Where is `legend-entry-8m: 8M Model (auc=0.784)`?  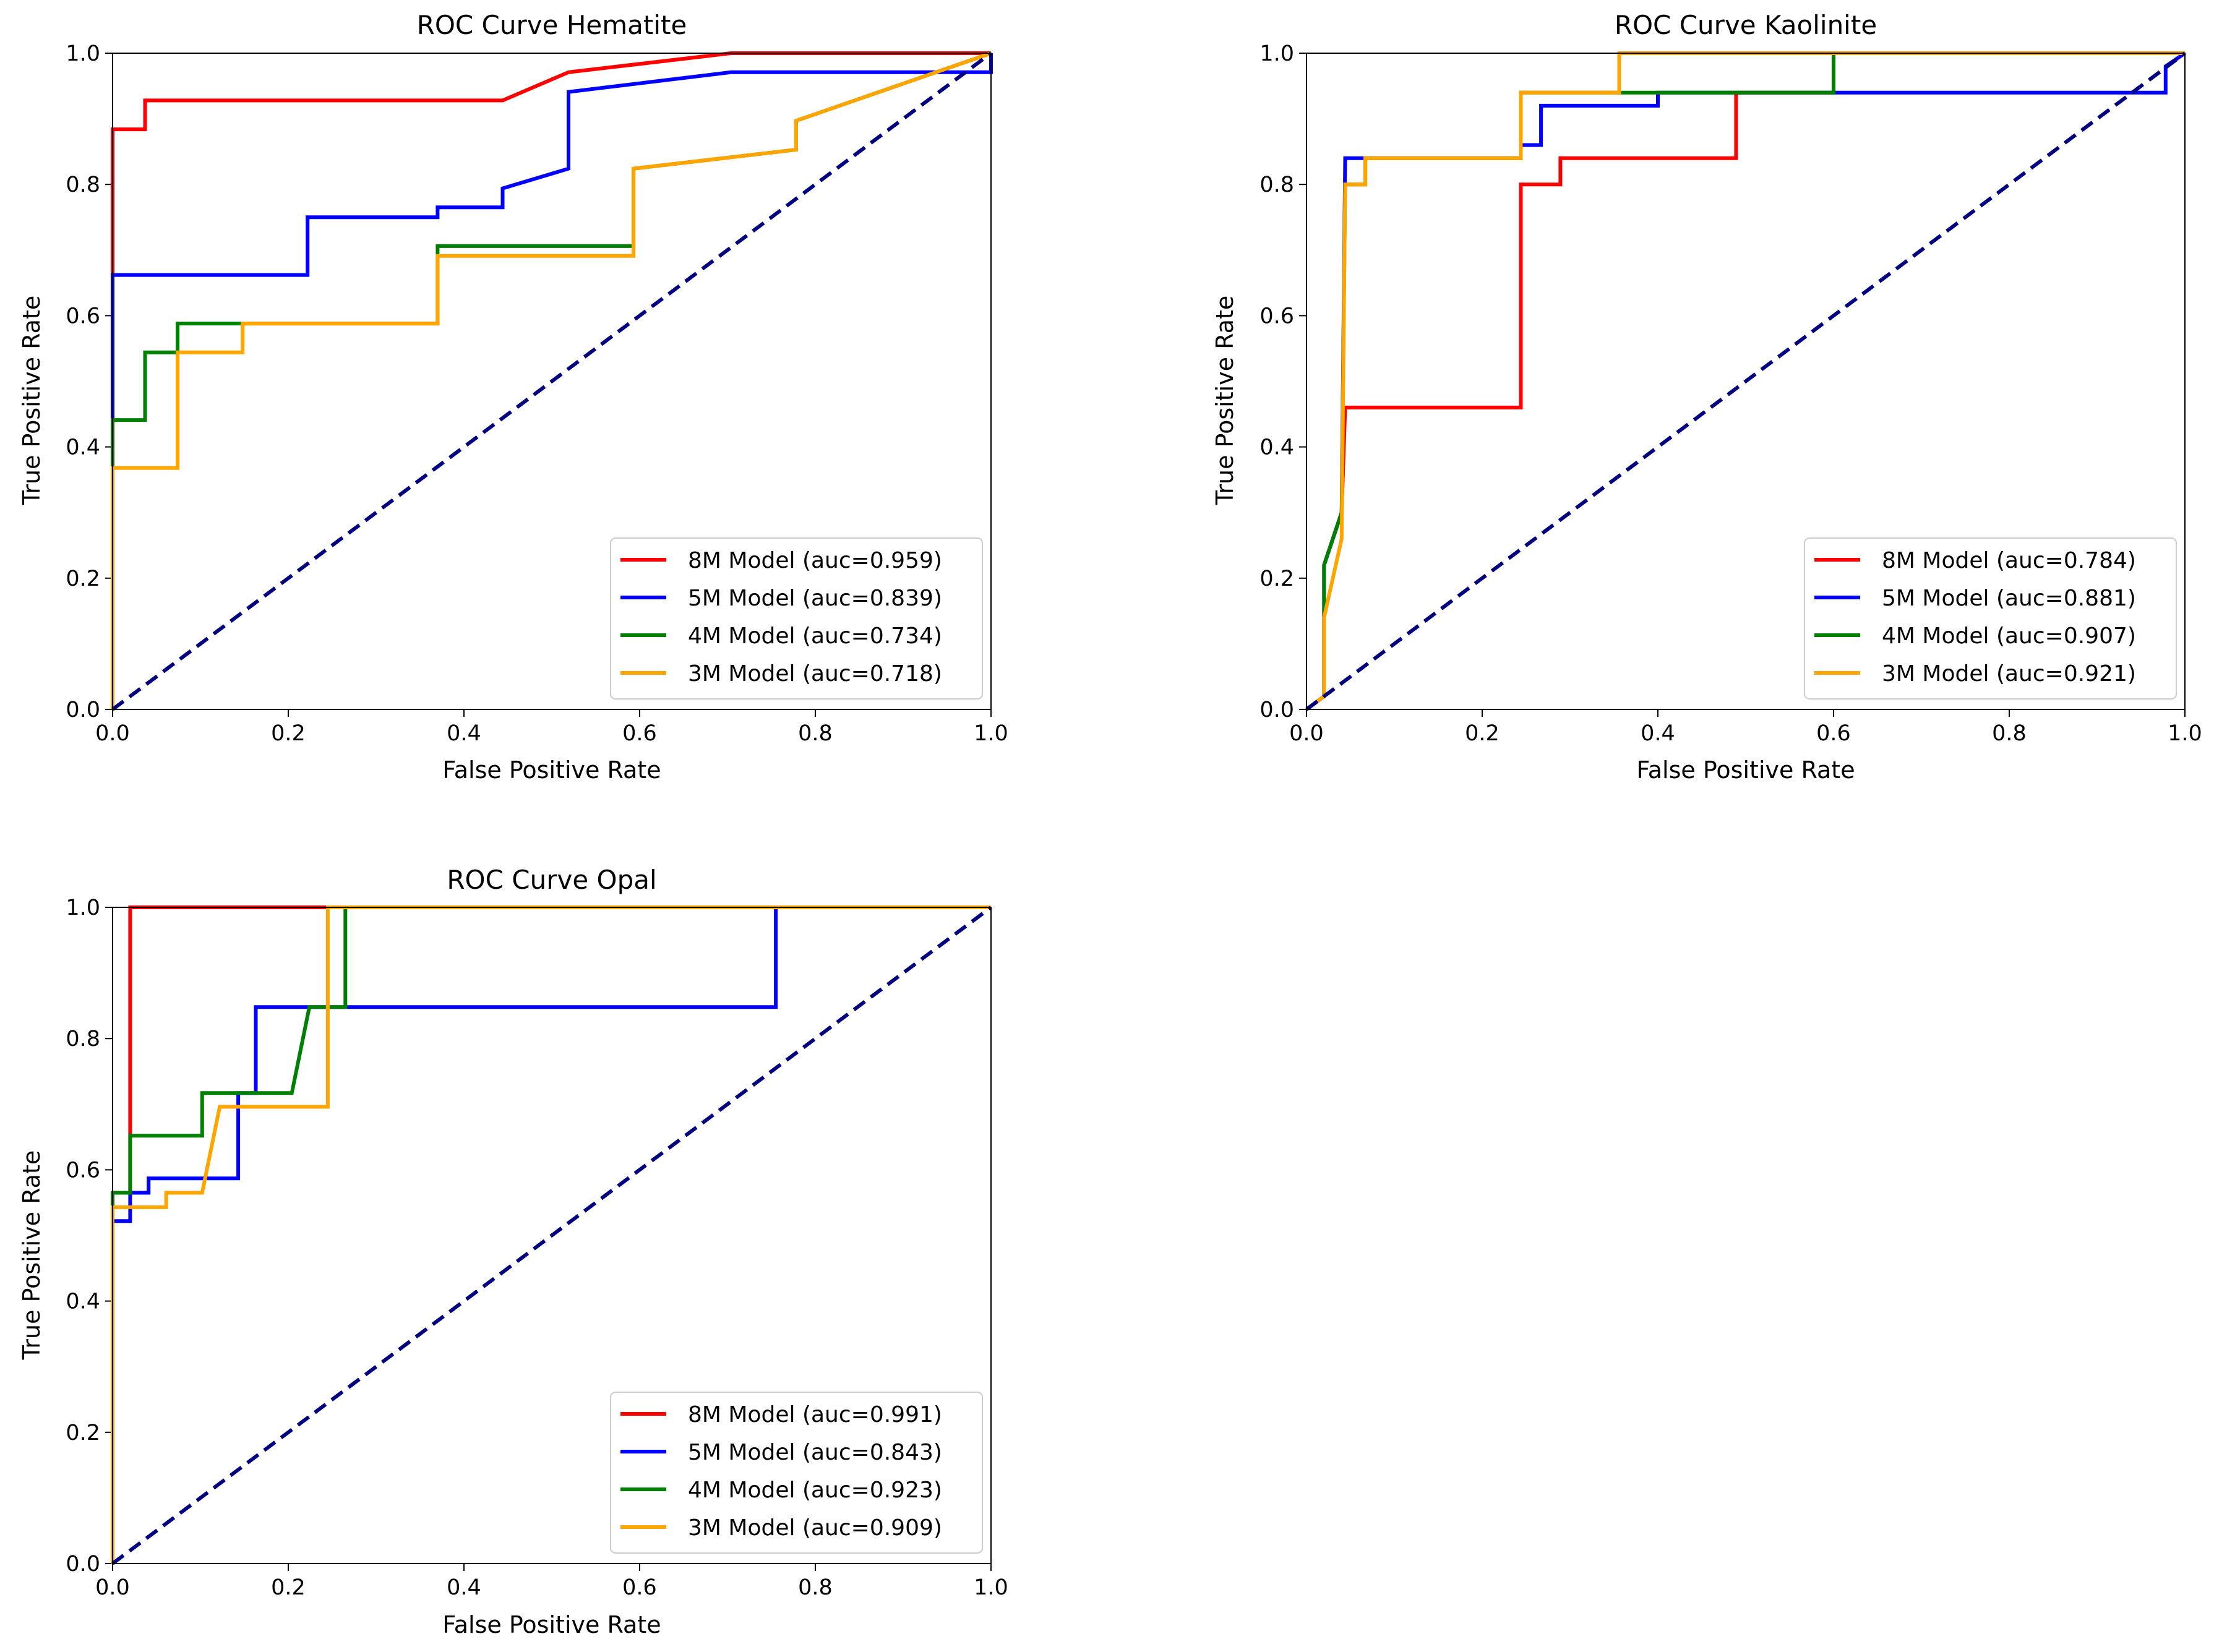
legend-entry-8m: 8M Model (auc=0.784) is located at coordinates (2009, 560).